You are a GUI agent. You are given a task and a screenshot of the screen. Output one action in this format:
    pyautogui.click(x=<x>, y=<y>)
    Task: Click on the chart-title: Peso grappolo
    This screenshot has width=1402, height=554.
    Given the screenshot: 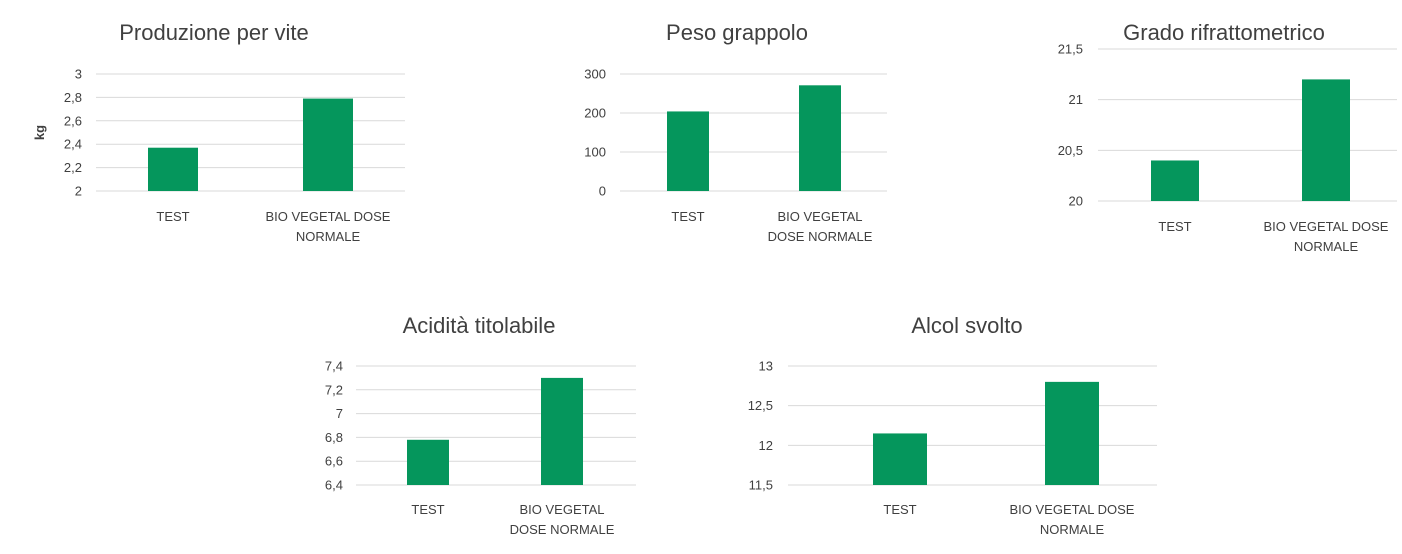 What is the action you would take?
    pyautogui.click(x=737, y=32)
    